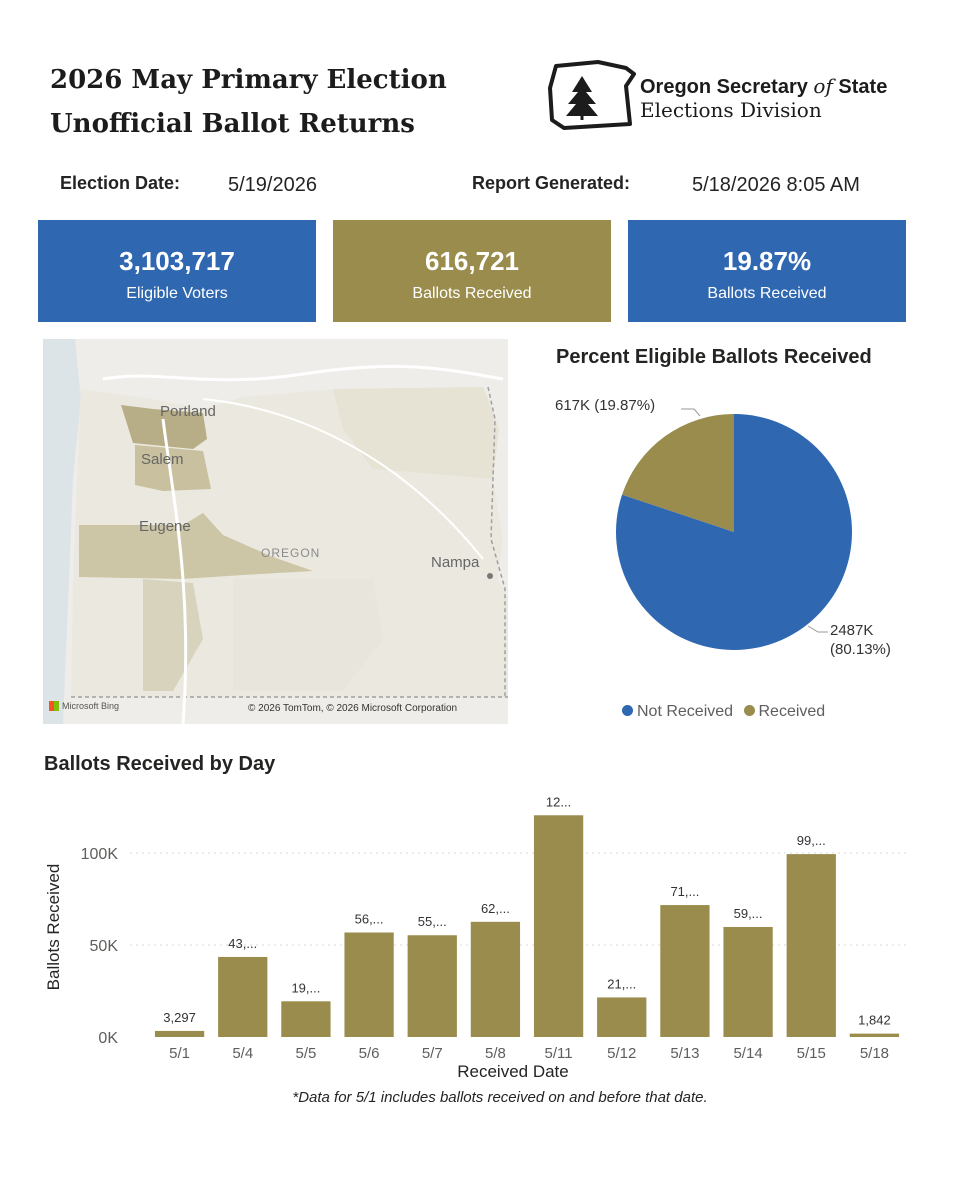 Image resolution: width=960 pixels, height=1200 pixels. What do you see at coordinates (811, 1052) in the screenshot?
I see `x-tick-label: 5/15` at bounding box center [811, 1052].